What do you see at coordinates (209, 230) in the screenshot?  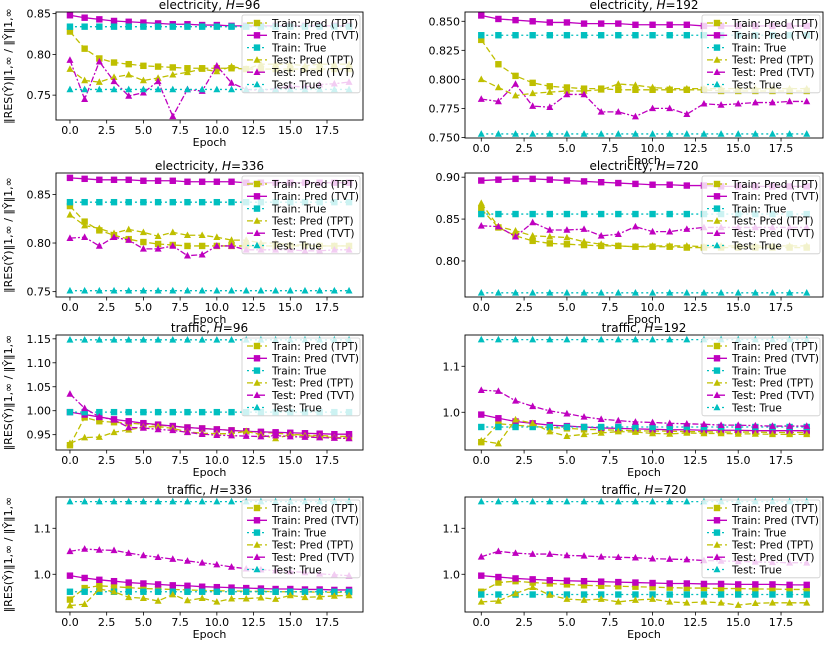 I see `series-line` at bounding box center [209, 230].